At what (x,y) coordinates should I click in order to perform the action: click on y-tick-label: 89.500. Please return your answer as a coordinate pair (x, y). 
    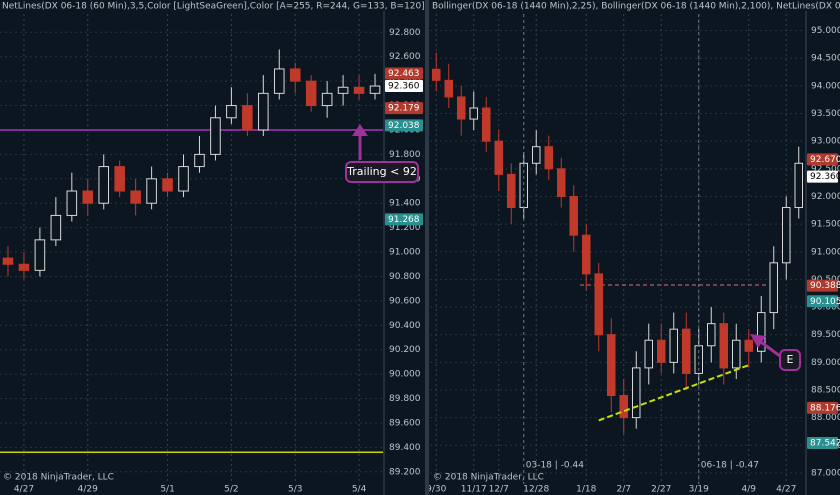
    Looking at the image, I should click on (825, 335).